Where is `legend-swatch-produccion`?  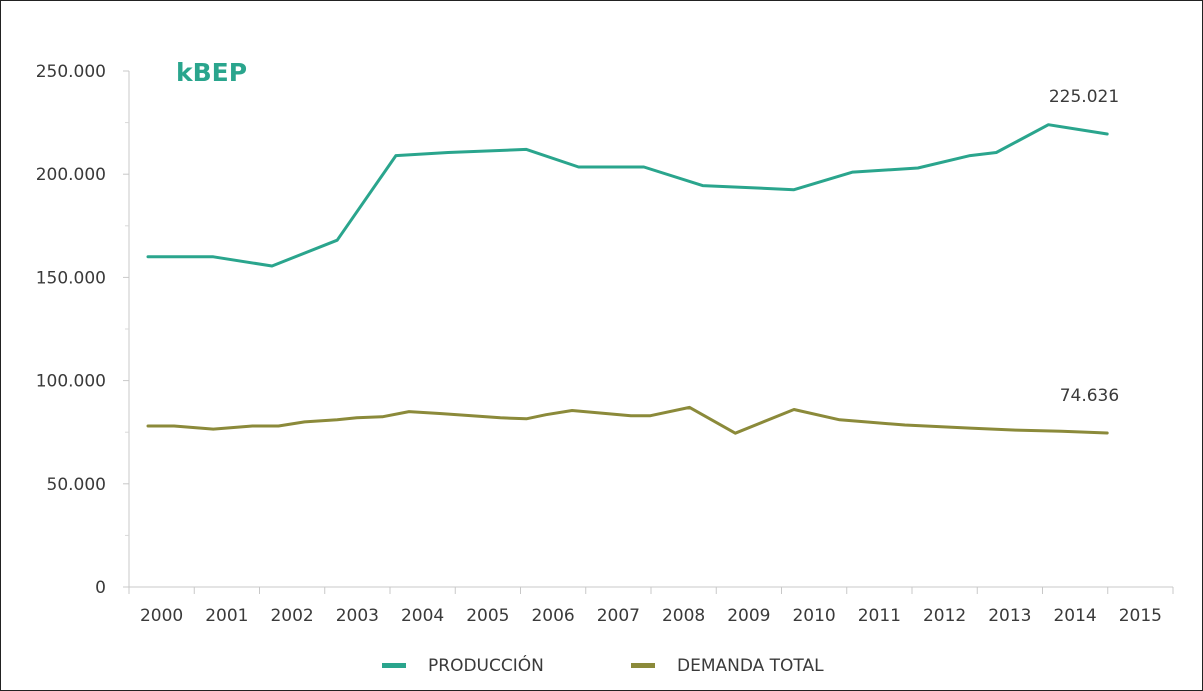 legend-swatch-produccion is located at coordinates (394, 665).